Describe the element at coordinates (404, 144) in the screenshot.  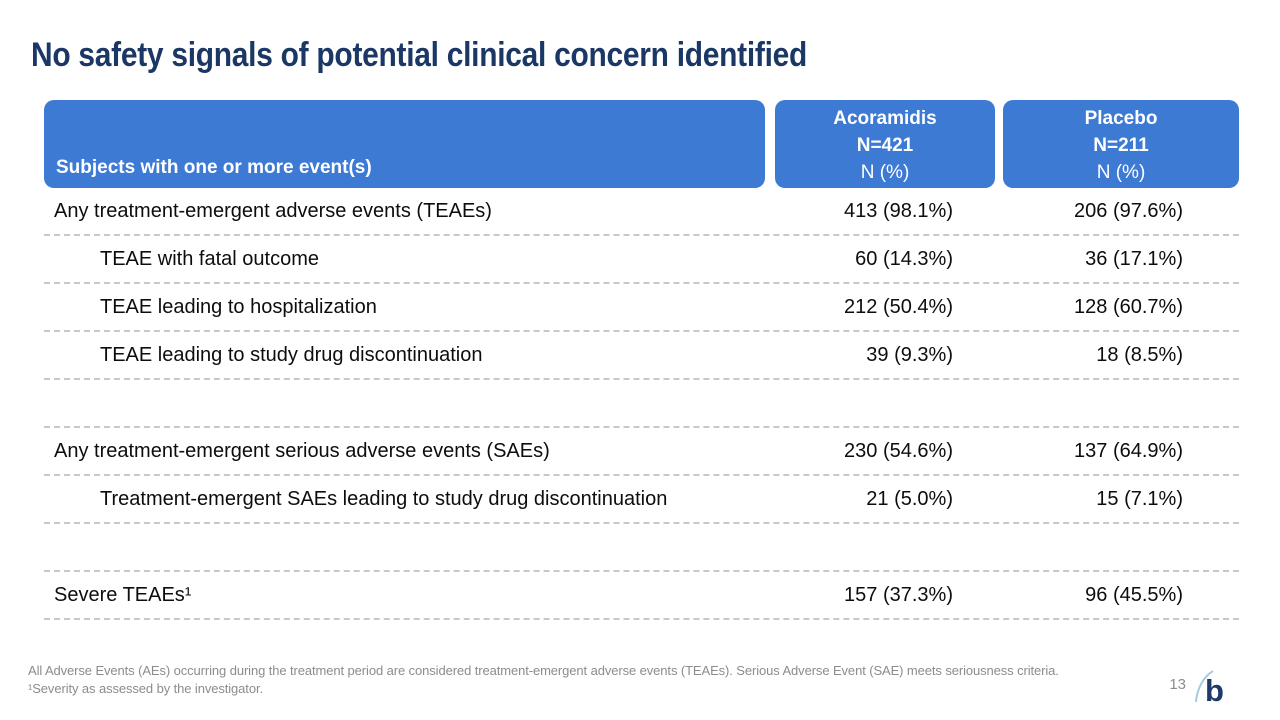
I see `row-header-cell: Subjects with one or more event(s)` at that location.